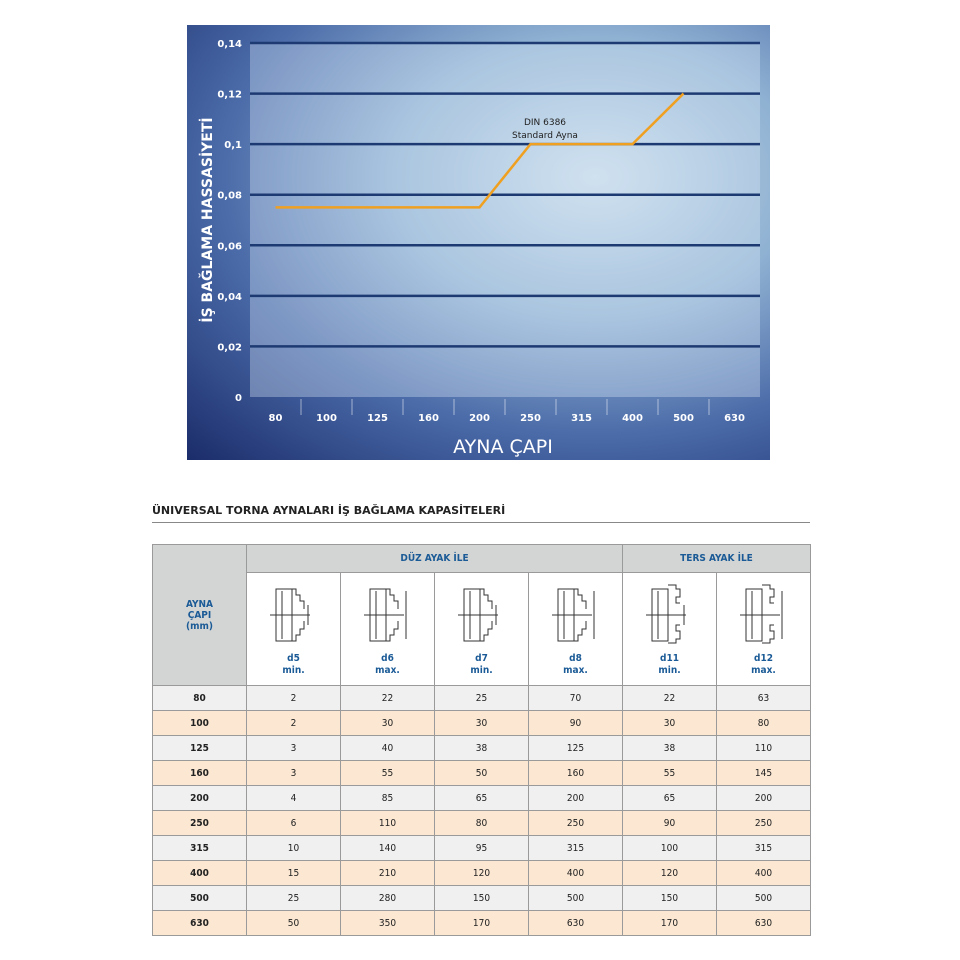 The image size is (960, 960). I want to click on x-axis-title: AYNA ÇAPI, so click(503, 447).